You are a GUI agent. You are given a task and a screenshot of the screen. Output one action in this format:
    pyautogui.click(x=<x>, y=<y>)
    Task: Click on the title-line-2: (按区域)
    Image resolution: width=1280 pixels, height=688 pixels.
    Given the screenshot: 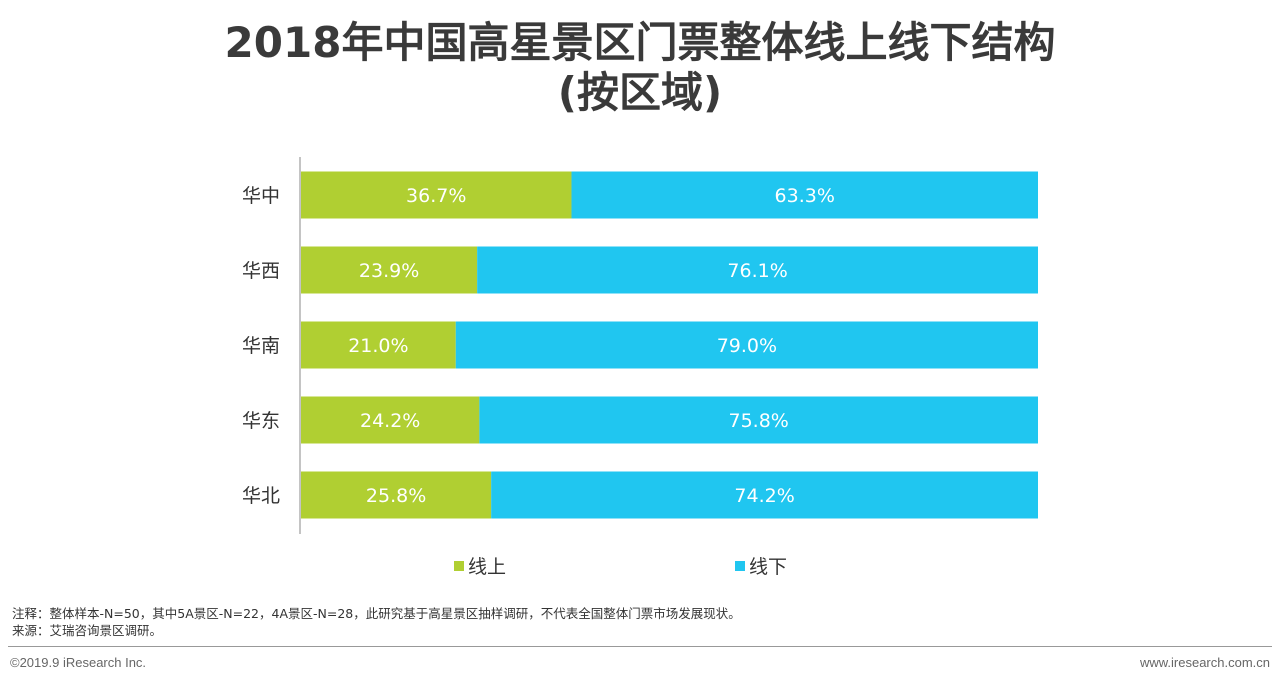 What is the action you would take?
    pyautogui.click(x=640, y=92)
    